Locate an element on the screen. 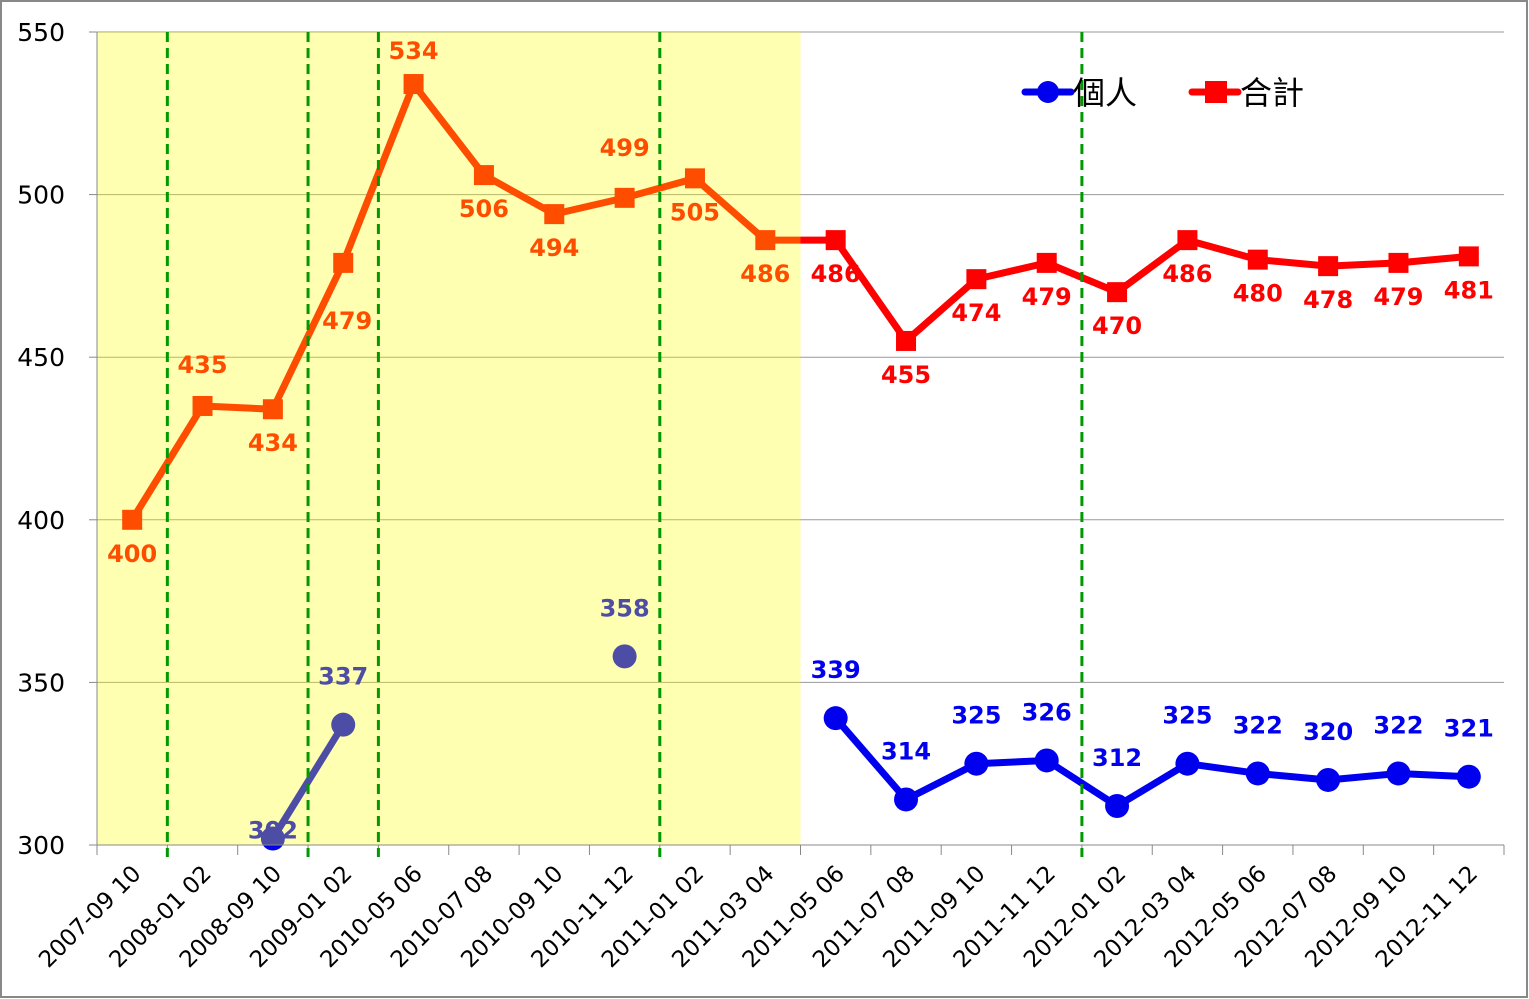 This screenshot has height=999, width=1529. data-label: 314 is located at coordinates (906, 751).